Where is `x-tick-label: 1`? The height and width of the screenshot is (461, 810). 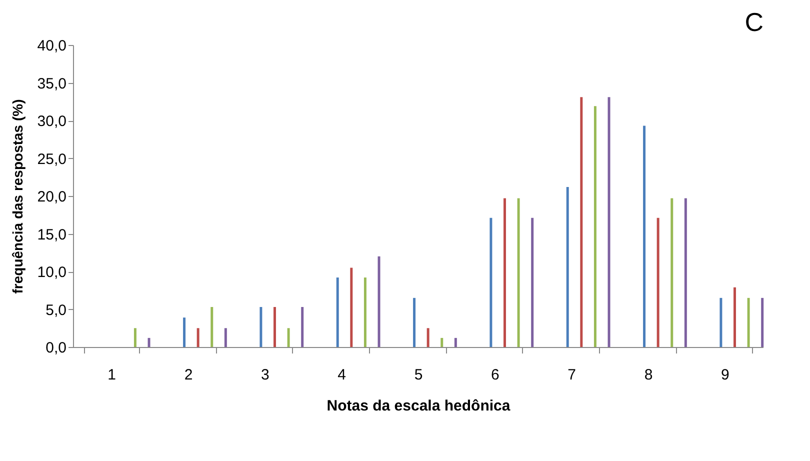
x-tick-label: 1 is located at coordinates (112, 375).